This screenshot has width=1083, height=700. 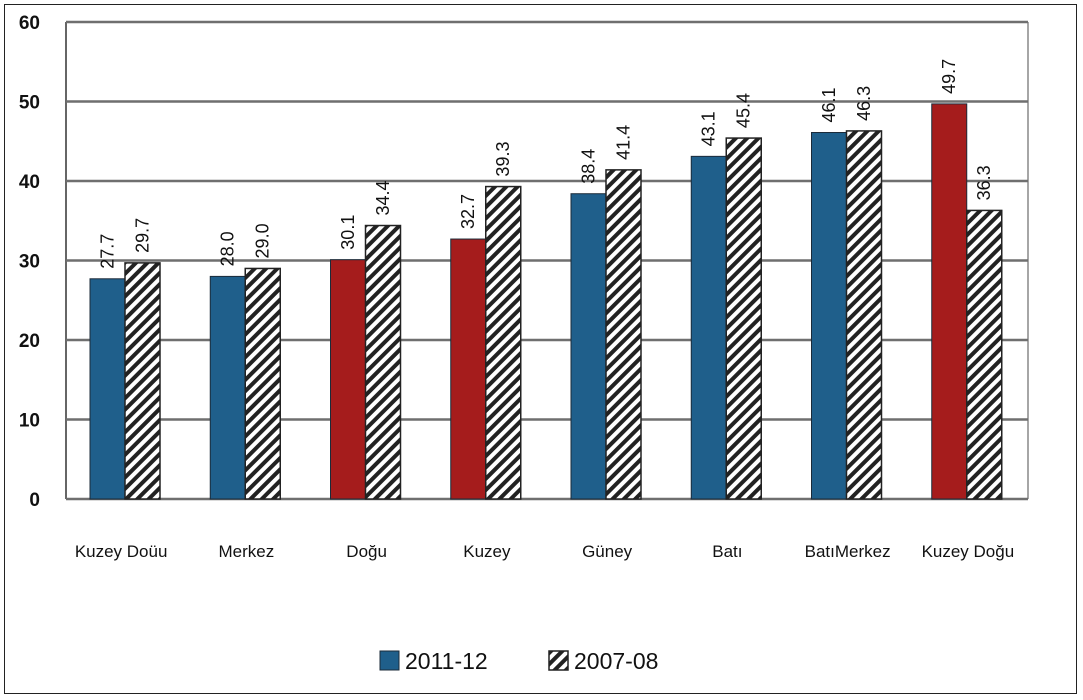 I want to click on y-tick-label: 30, so click(x=29, y=262).